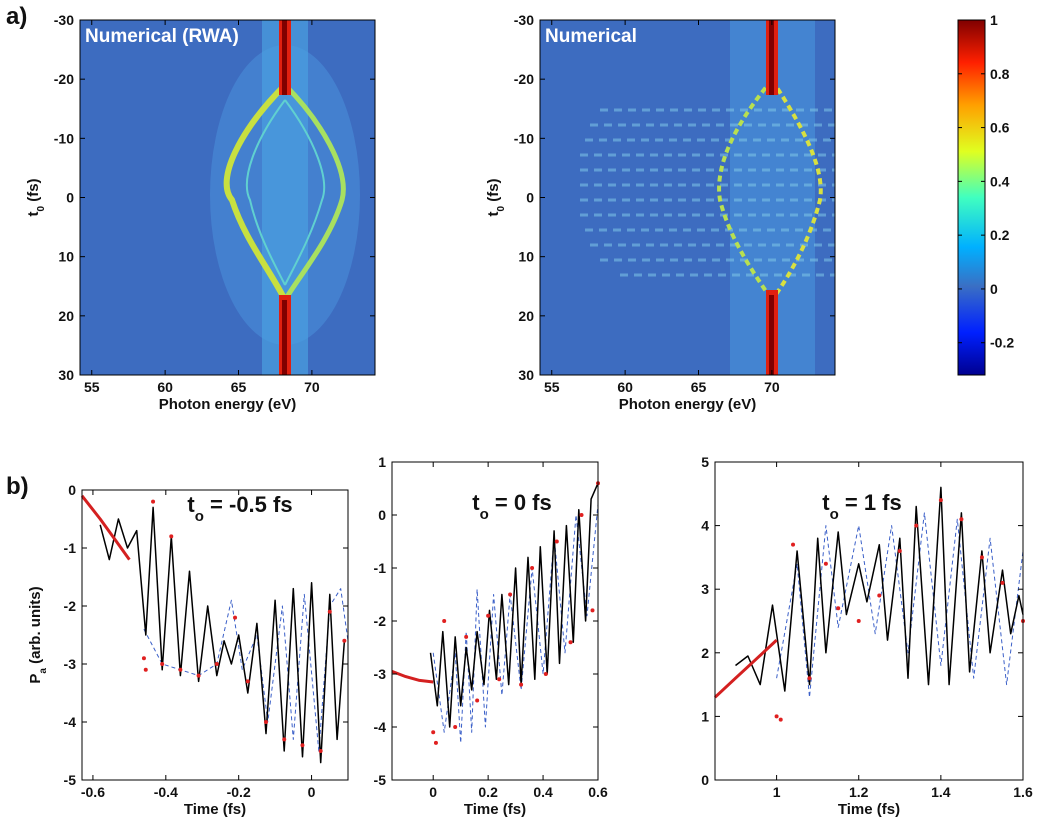 The width and height of the screenshot is (1044, 831). I want to click on colorbar-tick-label: 1, so click(994, 20).